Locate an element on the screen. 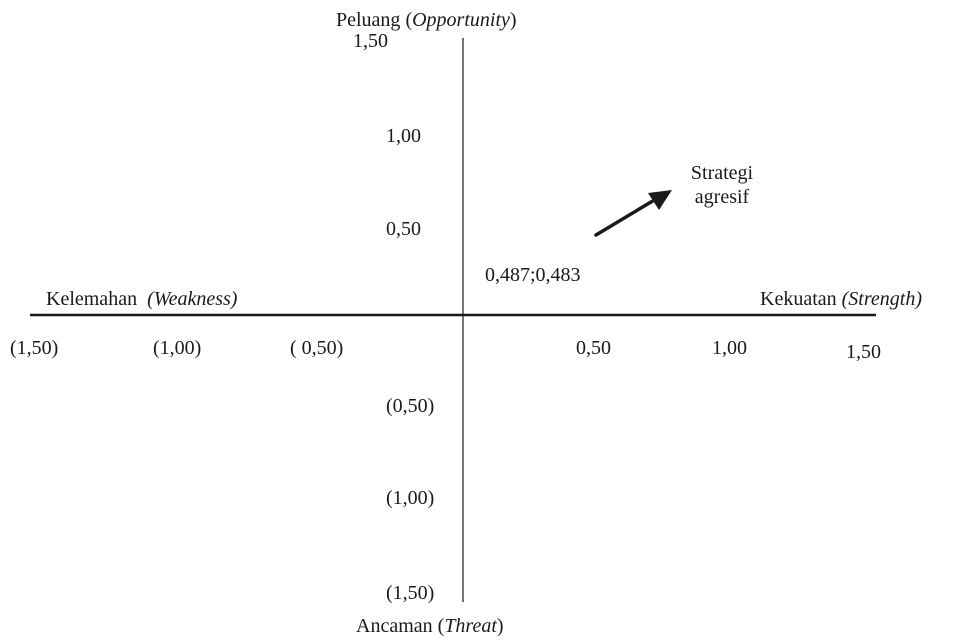  y-tick-pos-050: 0,50 is located at coordinates (403, 229).